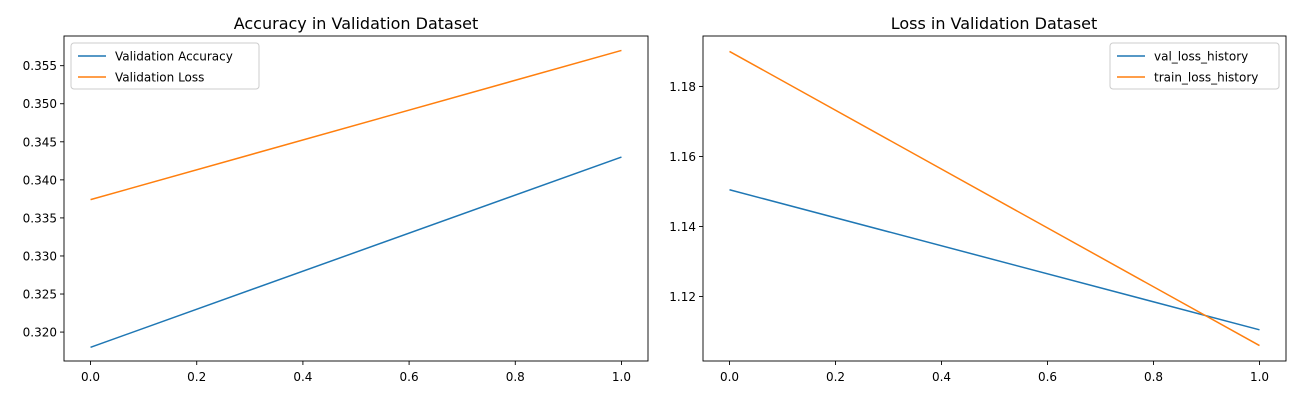  What do you see at coordinates (40, 218) in the screenshot?
I see `y-tick-label: 0.335` at bounding box center [40, 218].